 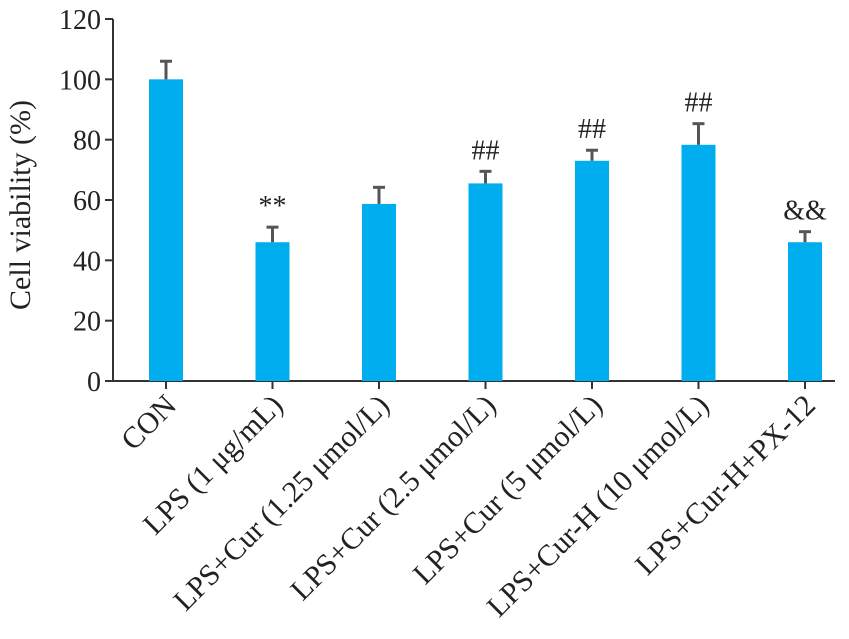 I want to click on y-tick-label: 40, so click(x=87, y=261).